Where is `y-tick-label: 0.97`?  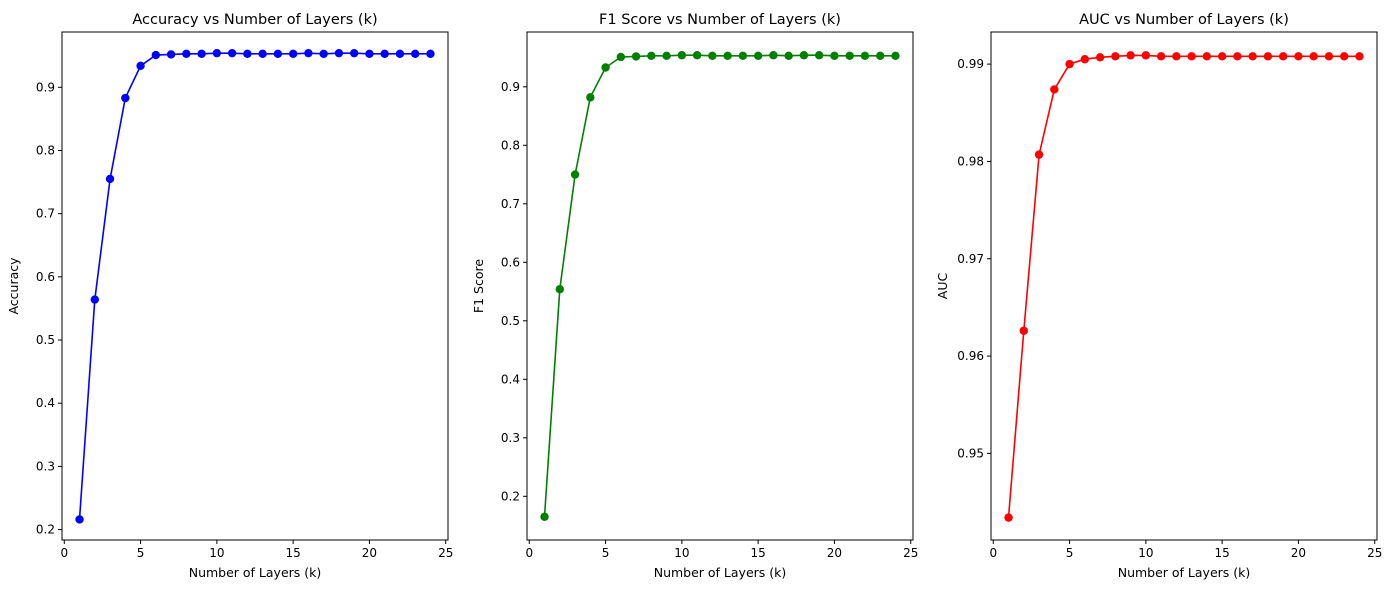 y-tick-label: 0.97 is located at coordinates (970, 259).